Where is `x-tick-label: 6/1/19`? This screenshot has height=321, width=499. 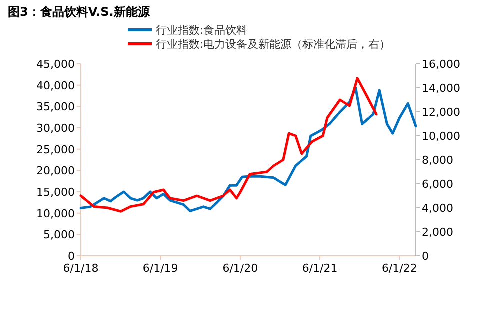 x-tick-label: 6/1/19 is located at coordinates (160, 268).